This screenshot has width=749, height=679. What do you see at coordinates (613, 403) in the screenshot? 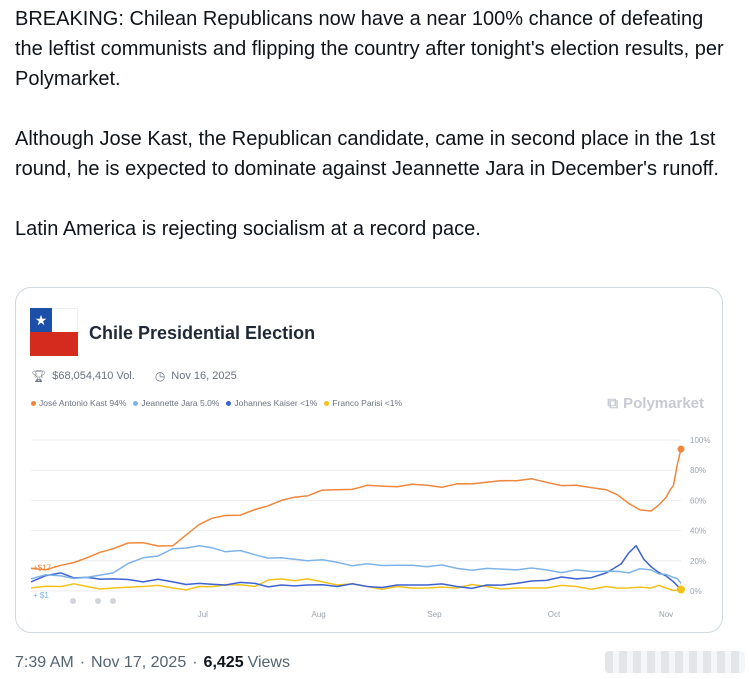
I see `polymarket-icon: ⧉` at bounding box center [613, 403].